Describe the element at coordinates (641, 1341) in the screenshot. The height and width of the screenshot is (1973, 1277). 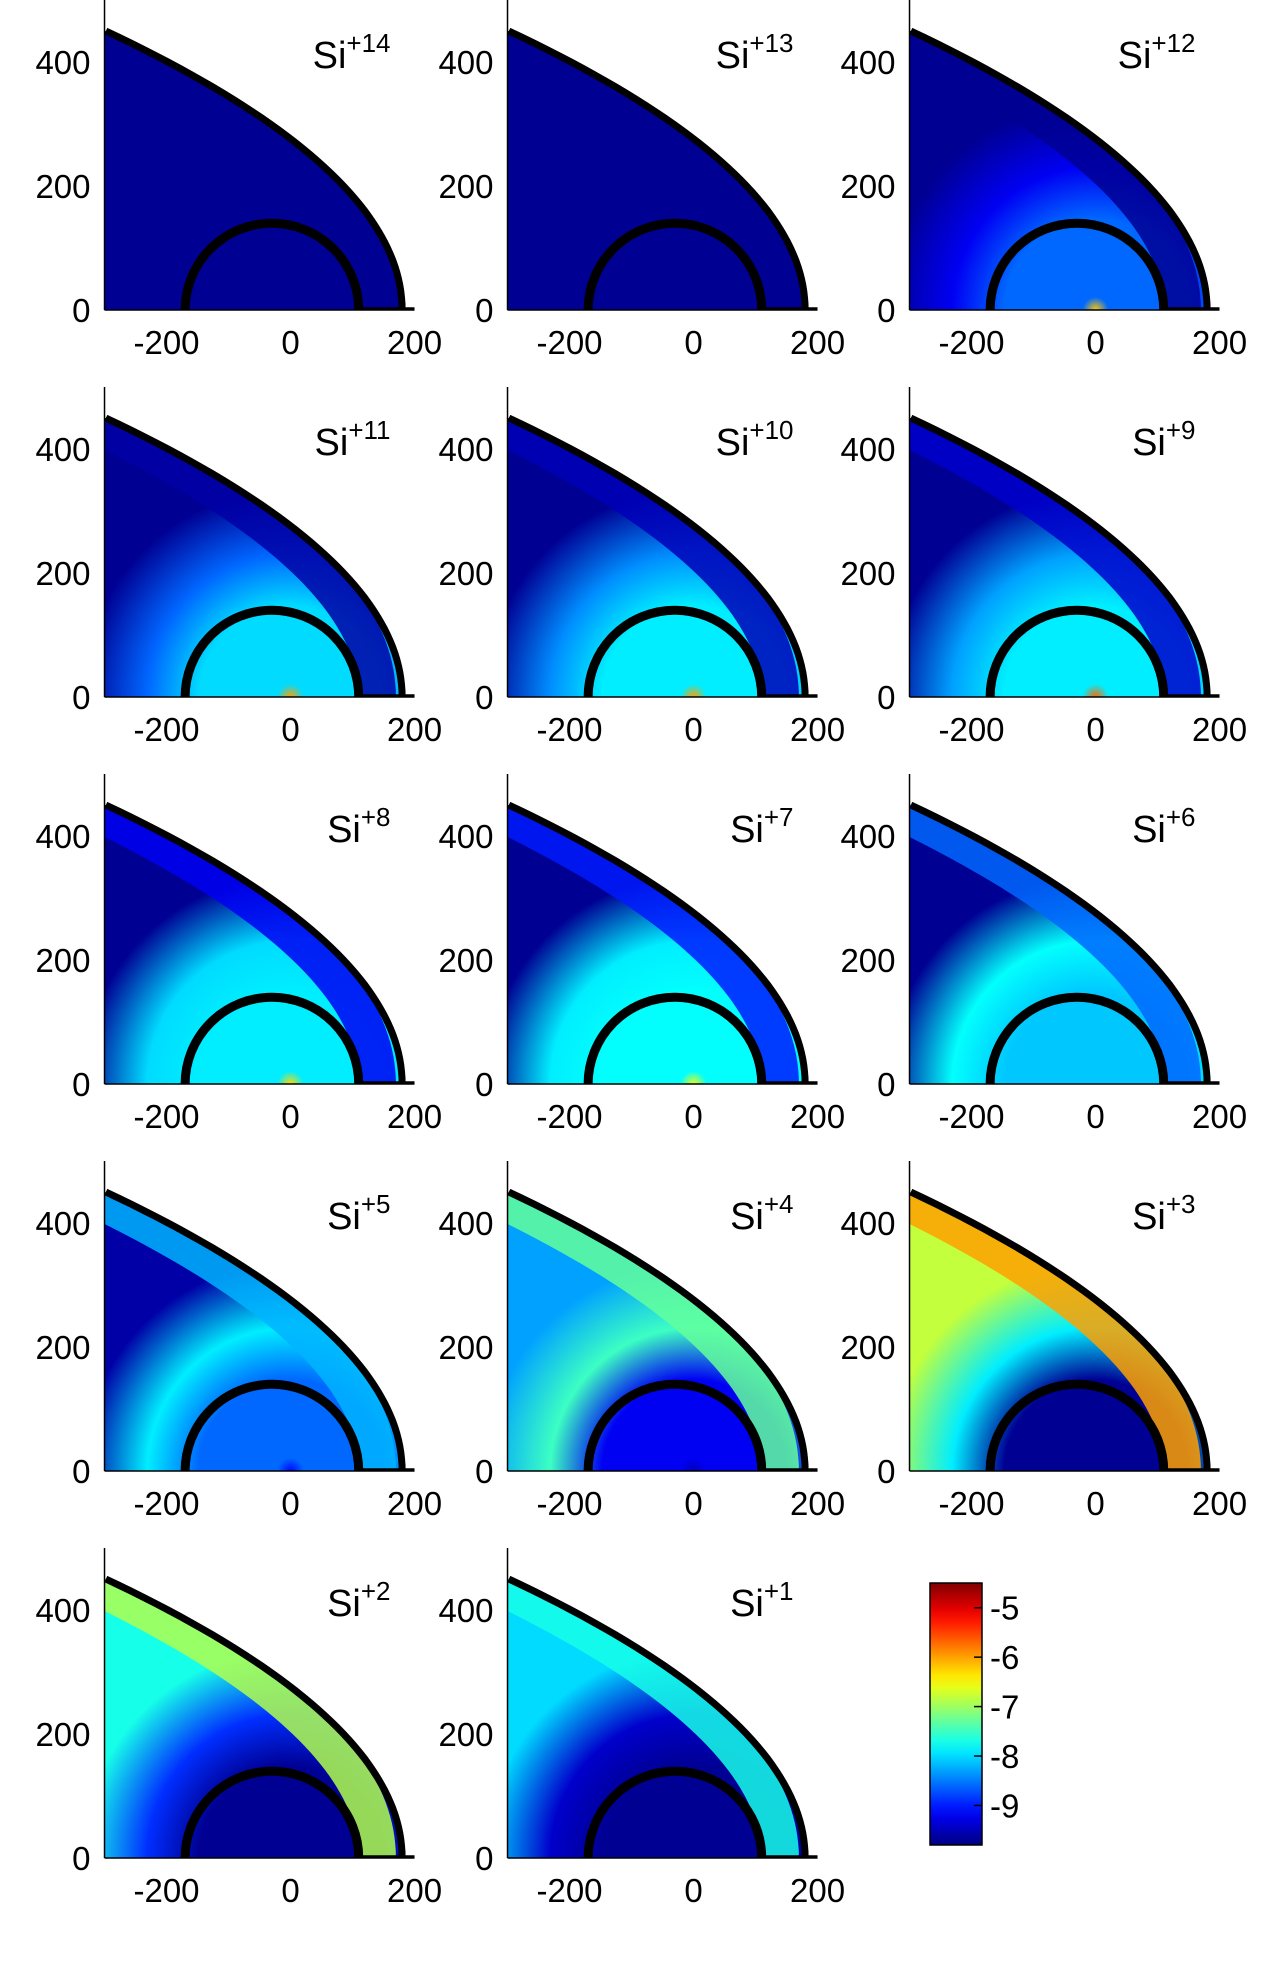
I see `panel: 0 200 400 -200 0 200 Si+4` at that location.